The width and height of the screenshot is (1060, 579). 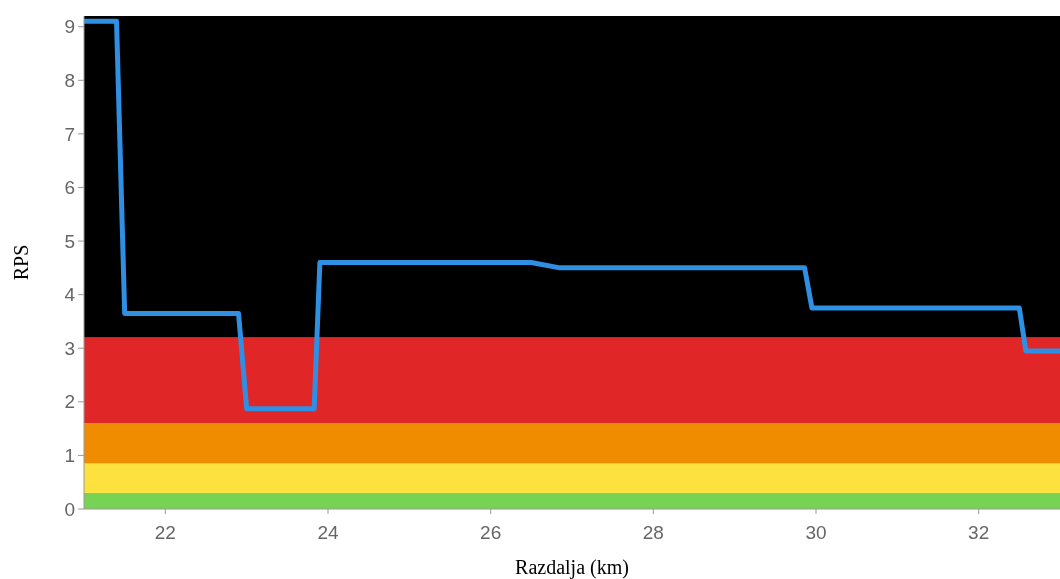 I want to click on x-tick-label: 24, so click(x=328, y=532).